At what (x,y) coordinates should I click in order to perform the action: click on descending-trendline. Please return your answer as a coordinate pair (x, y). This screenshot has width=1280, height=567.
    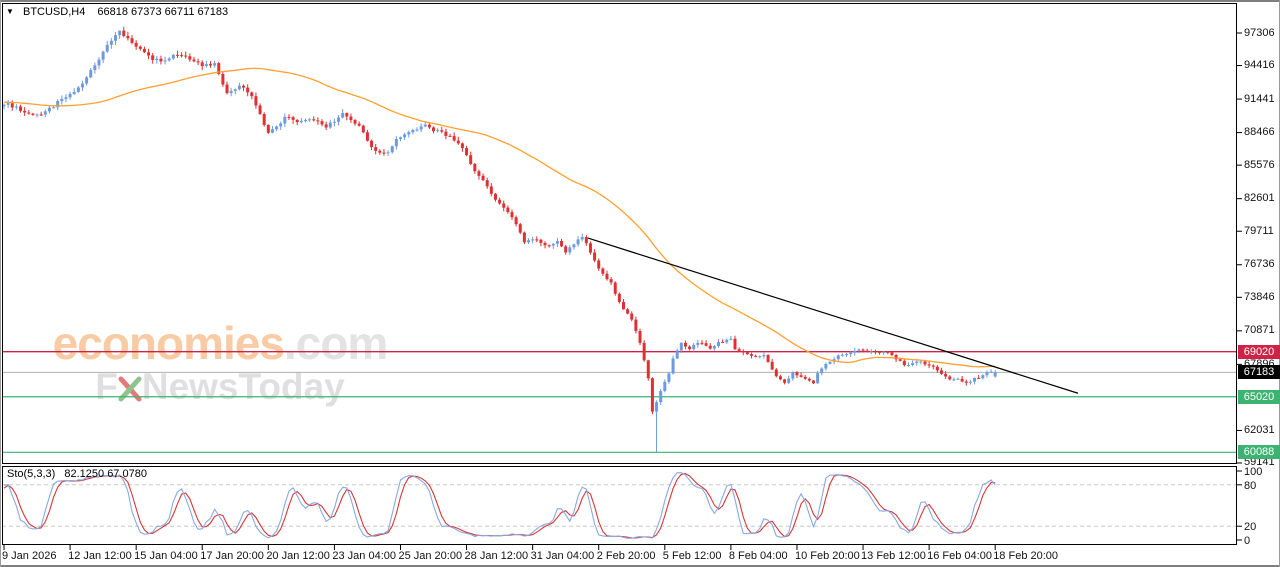
    Looking at the image, I should click on (833, 315).